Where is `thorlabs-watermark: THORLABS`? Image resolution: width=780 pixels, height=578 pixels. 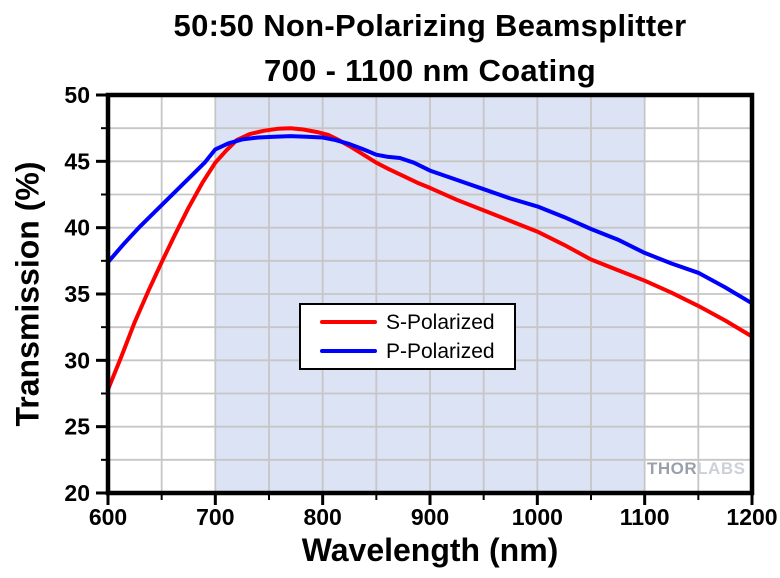 thorlabs-watermark: THORLABS is located at coordinates (696, 469).